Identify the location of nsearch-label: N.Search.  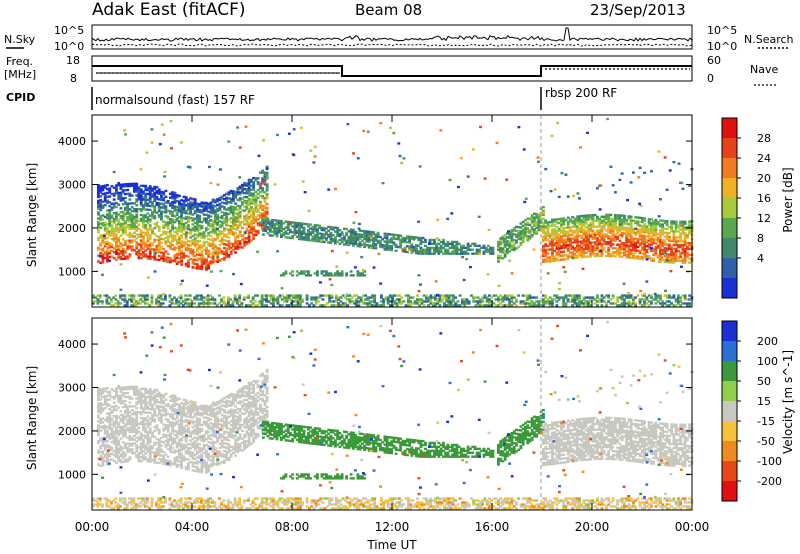
(769, 39).